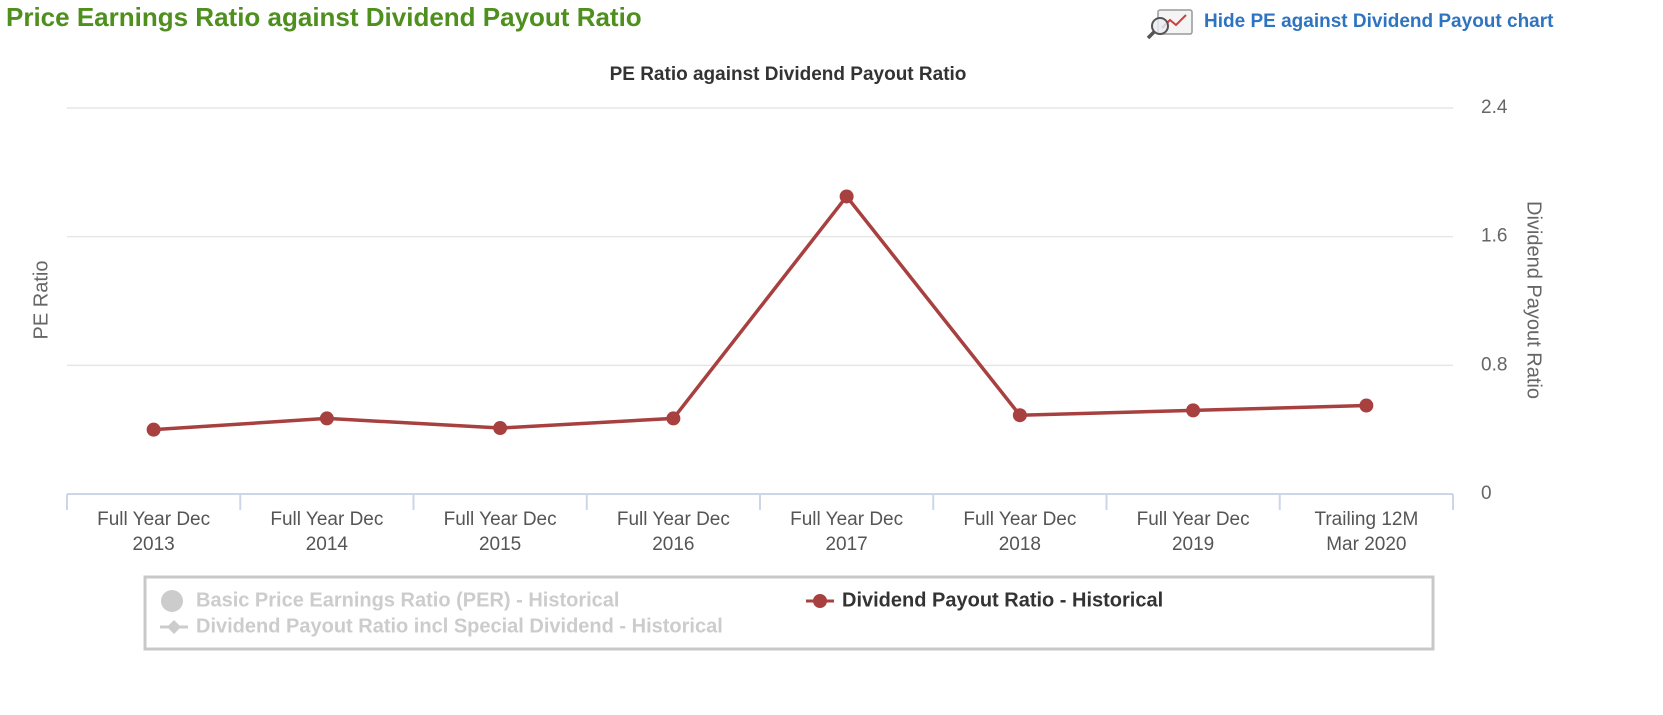  I want to click on y2-tick-label: 0.8, so click(1494, 364).